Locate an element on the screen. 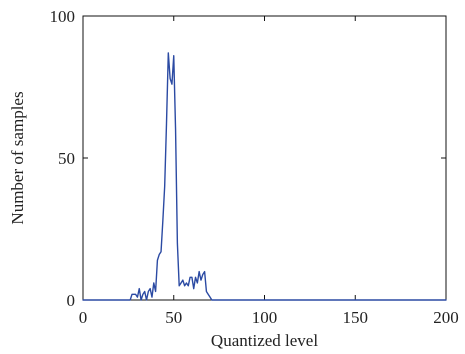  y-tick-label: 50 is located at coordinates (66, 158).